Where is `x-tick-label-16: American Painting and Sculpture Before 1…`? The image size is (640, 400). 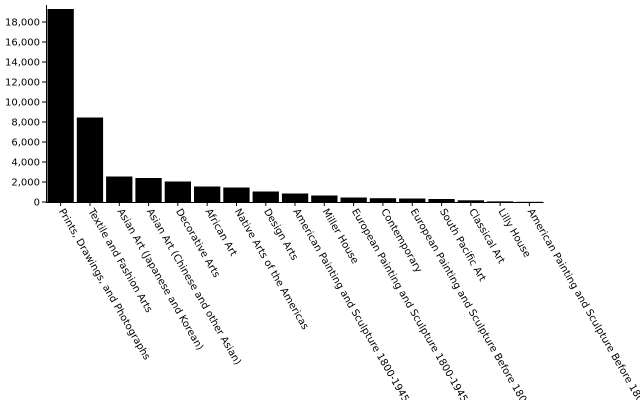 x-tick-label-16: American Painting and Sculpture Before 1… is located at coordinates (582, 303).